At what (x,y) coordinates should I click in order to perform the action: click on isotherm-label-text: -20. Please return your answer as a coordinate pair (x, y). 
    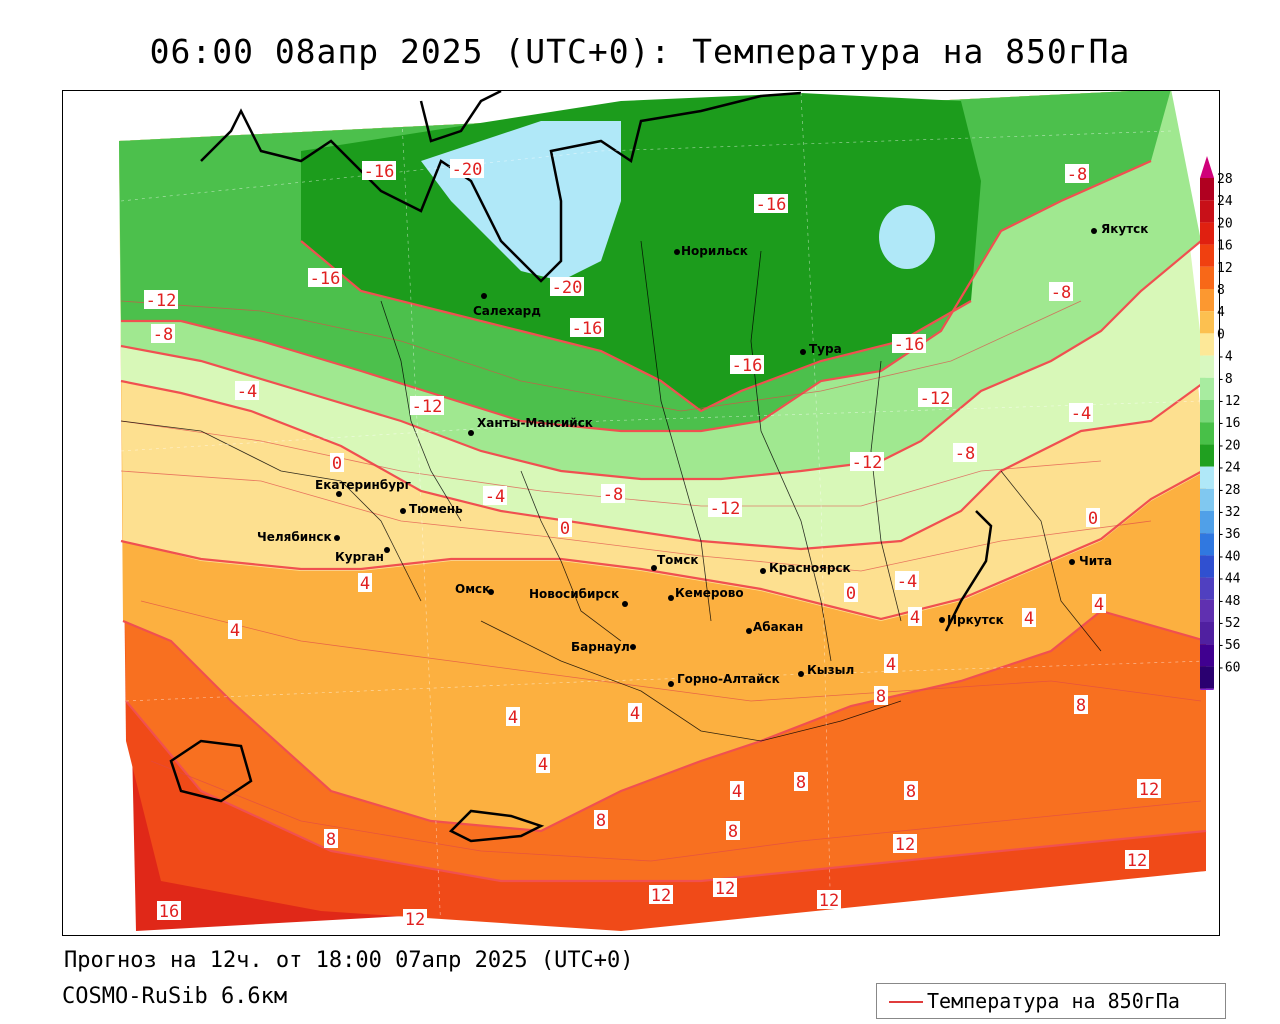
    Looking at the image, I should click on (567, 288).